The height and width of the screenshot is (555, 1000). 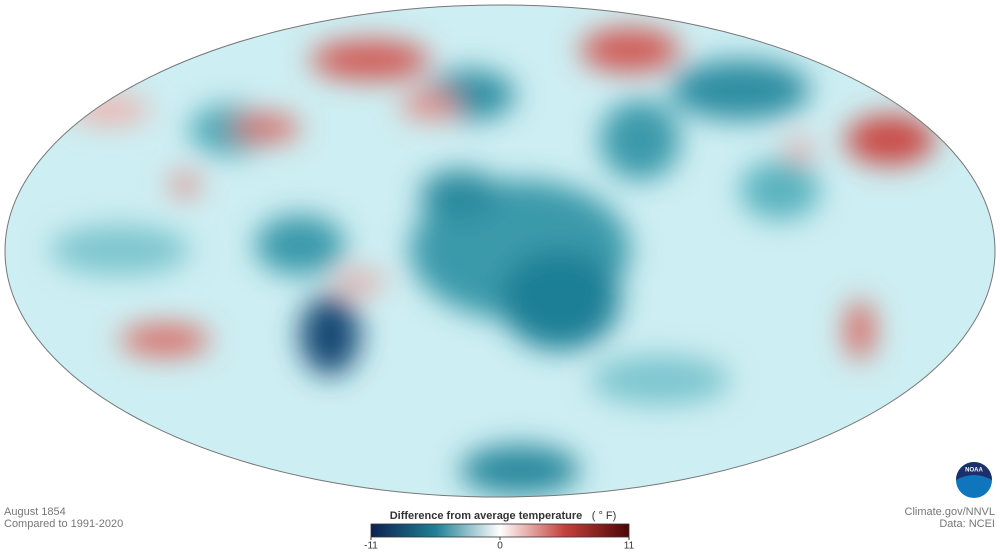 What do you see at coordinates (486, 516) in the screenshot?
I see `legend-title: Difference from average temperature` at bounding box center [486, 516].